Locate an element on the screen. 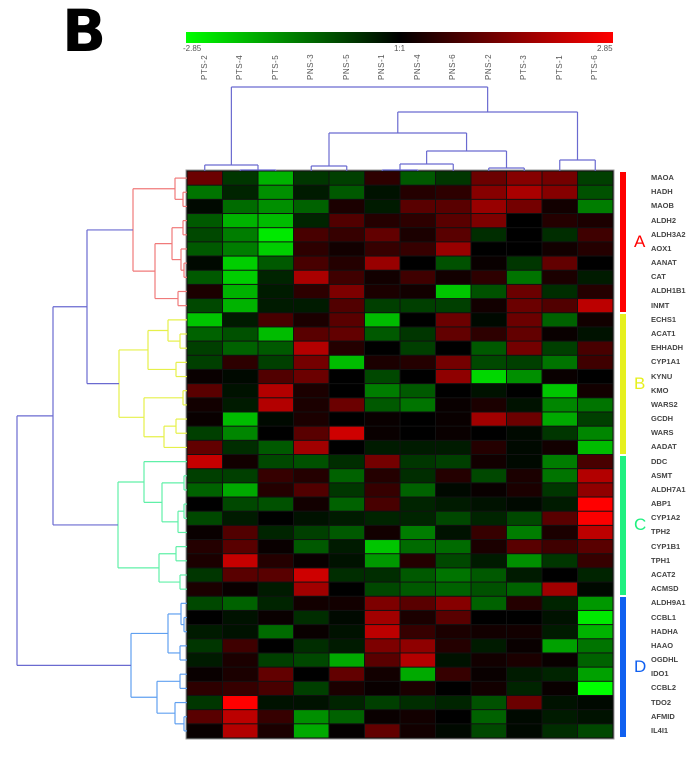  row-label: IL4I1 is located at coordinates (660, 730).